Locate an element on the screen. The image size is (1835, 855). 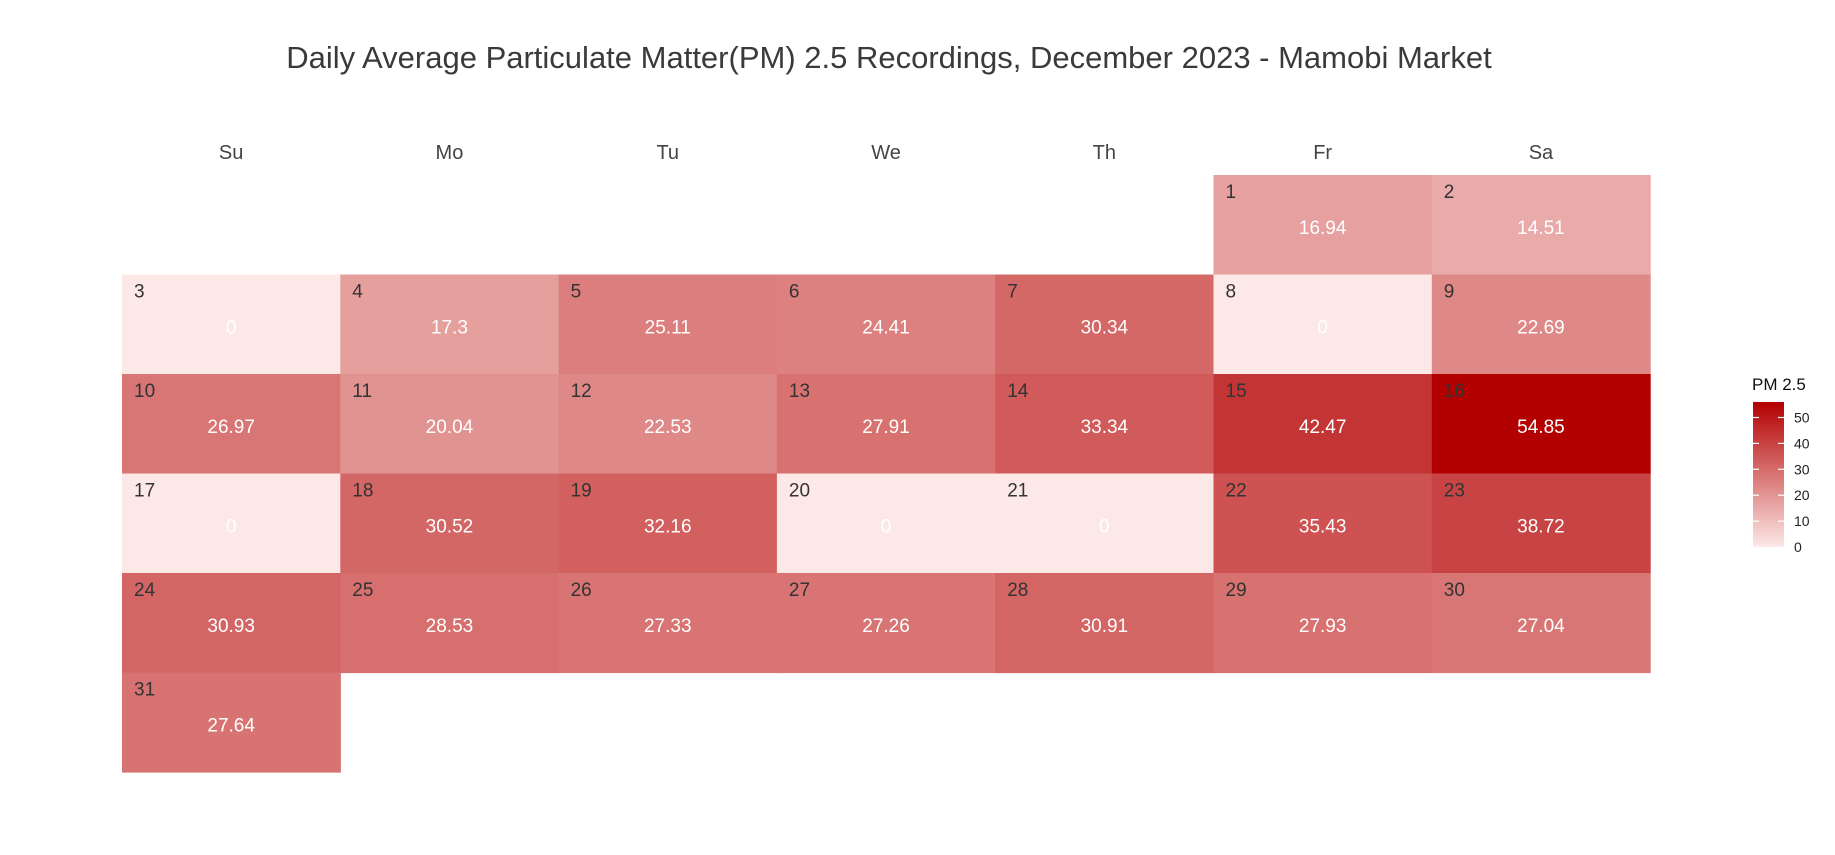
day-number: 9 is located at coordinates (1449, 292).